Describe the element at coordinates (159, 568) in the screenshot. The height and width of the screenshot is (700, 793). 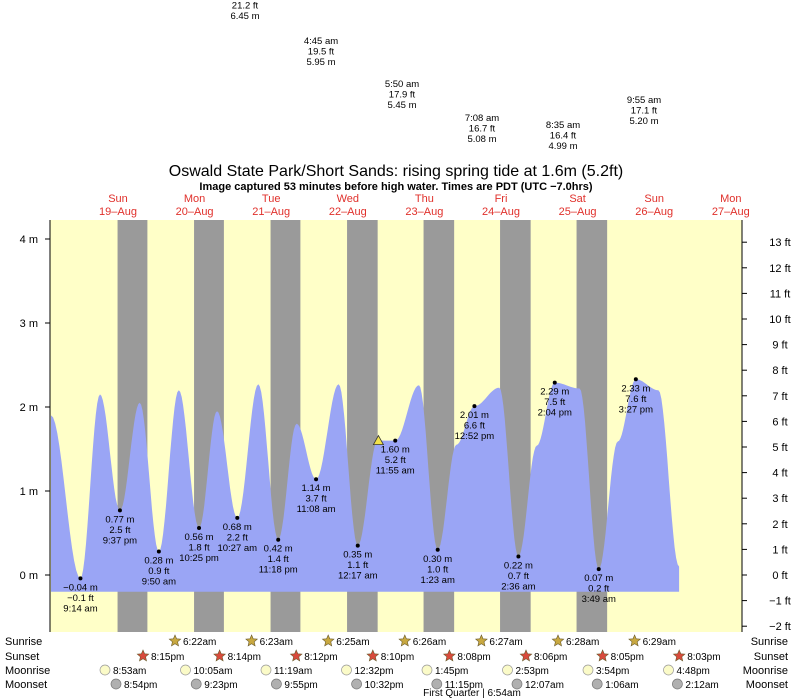
I see `tide-annotation: 0.28 m0.9 ft9:50 am` at that location.